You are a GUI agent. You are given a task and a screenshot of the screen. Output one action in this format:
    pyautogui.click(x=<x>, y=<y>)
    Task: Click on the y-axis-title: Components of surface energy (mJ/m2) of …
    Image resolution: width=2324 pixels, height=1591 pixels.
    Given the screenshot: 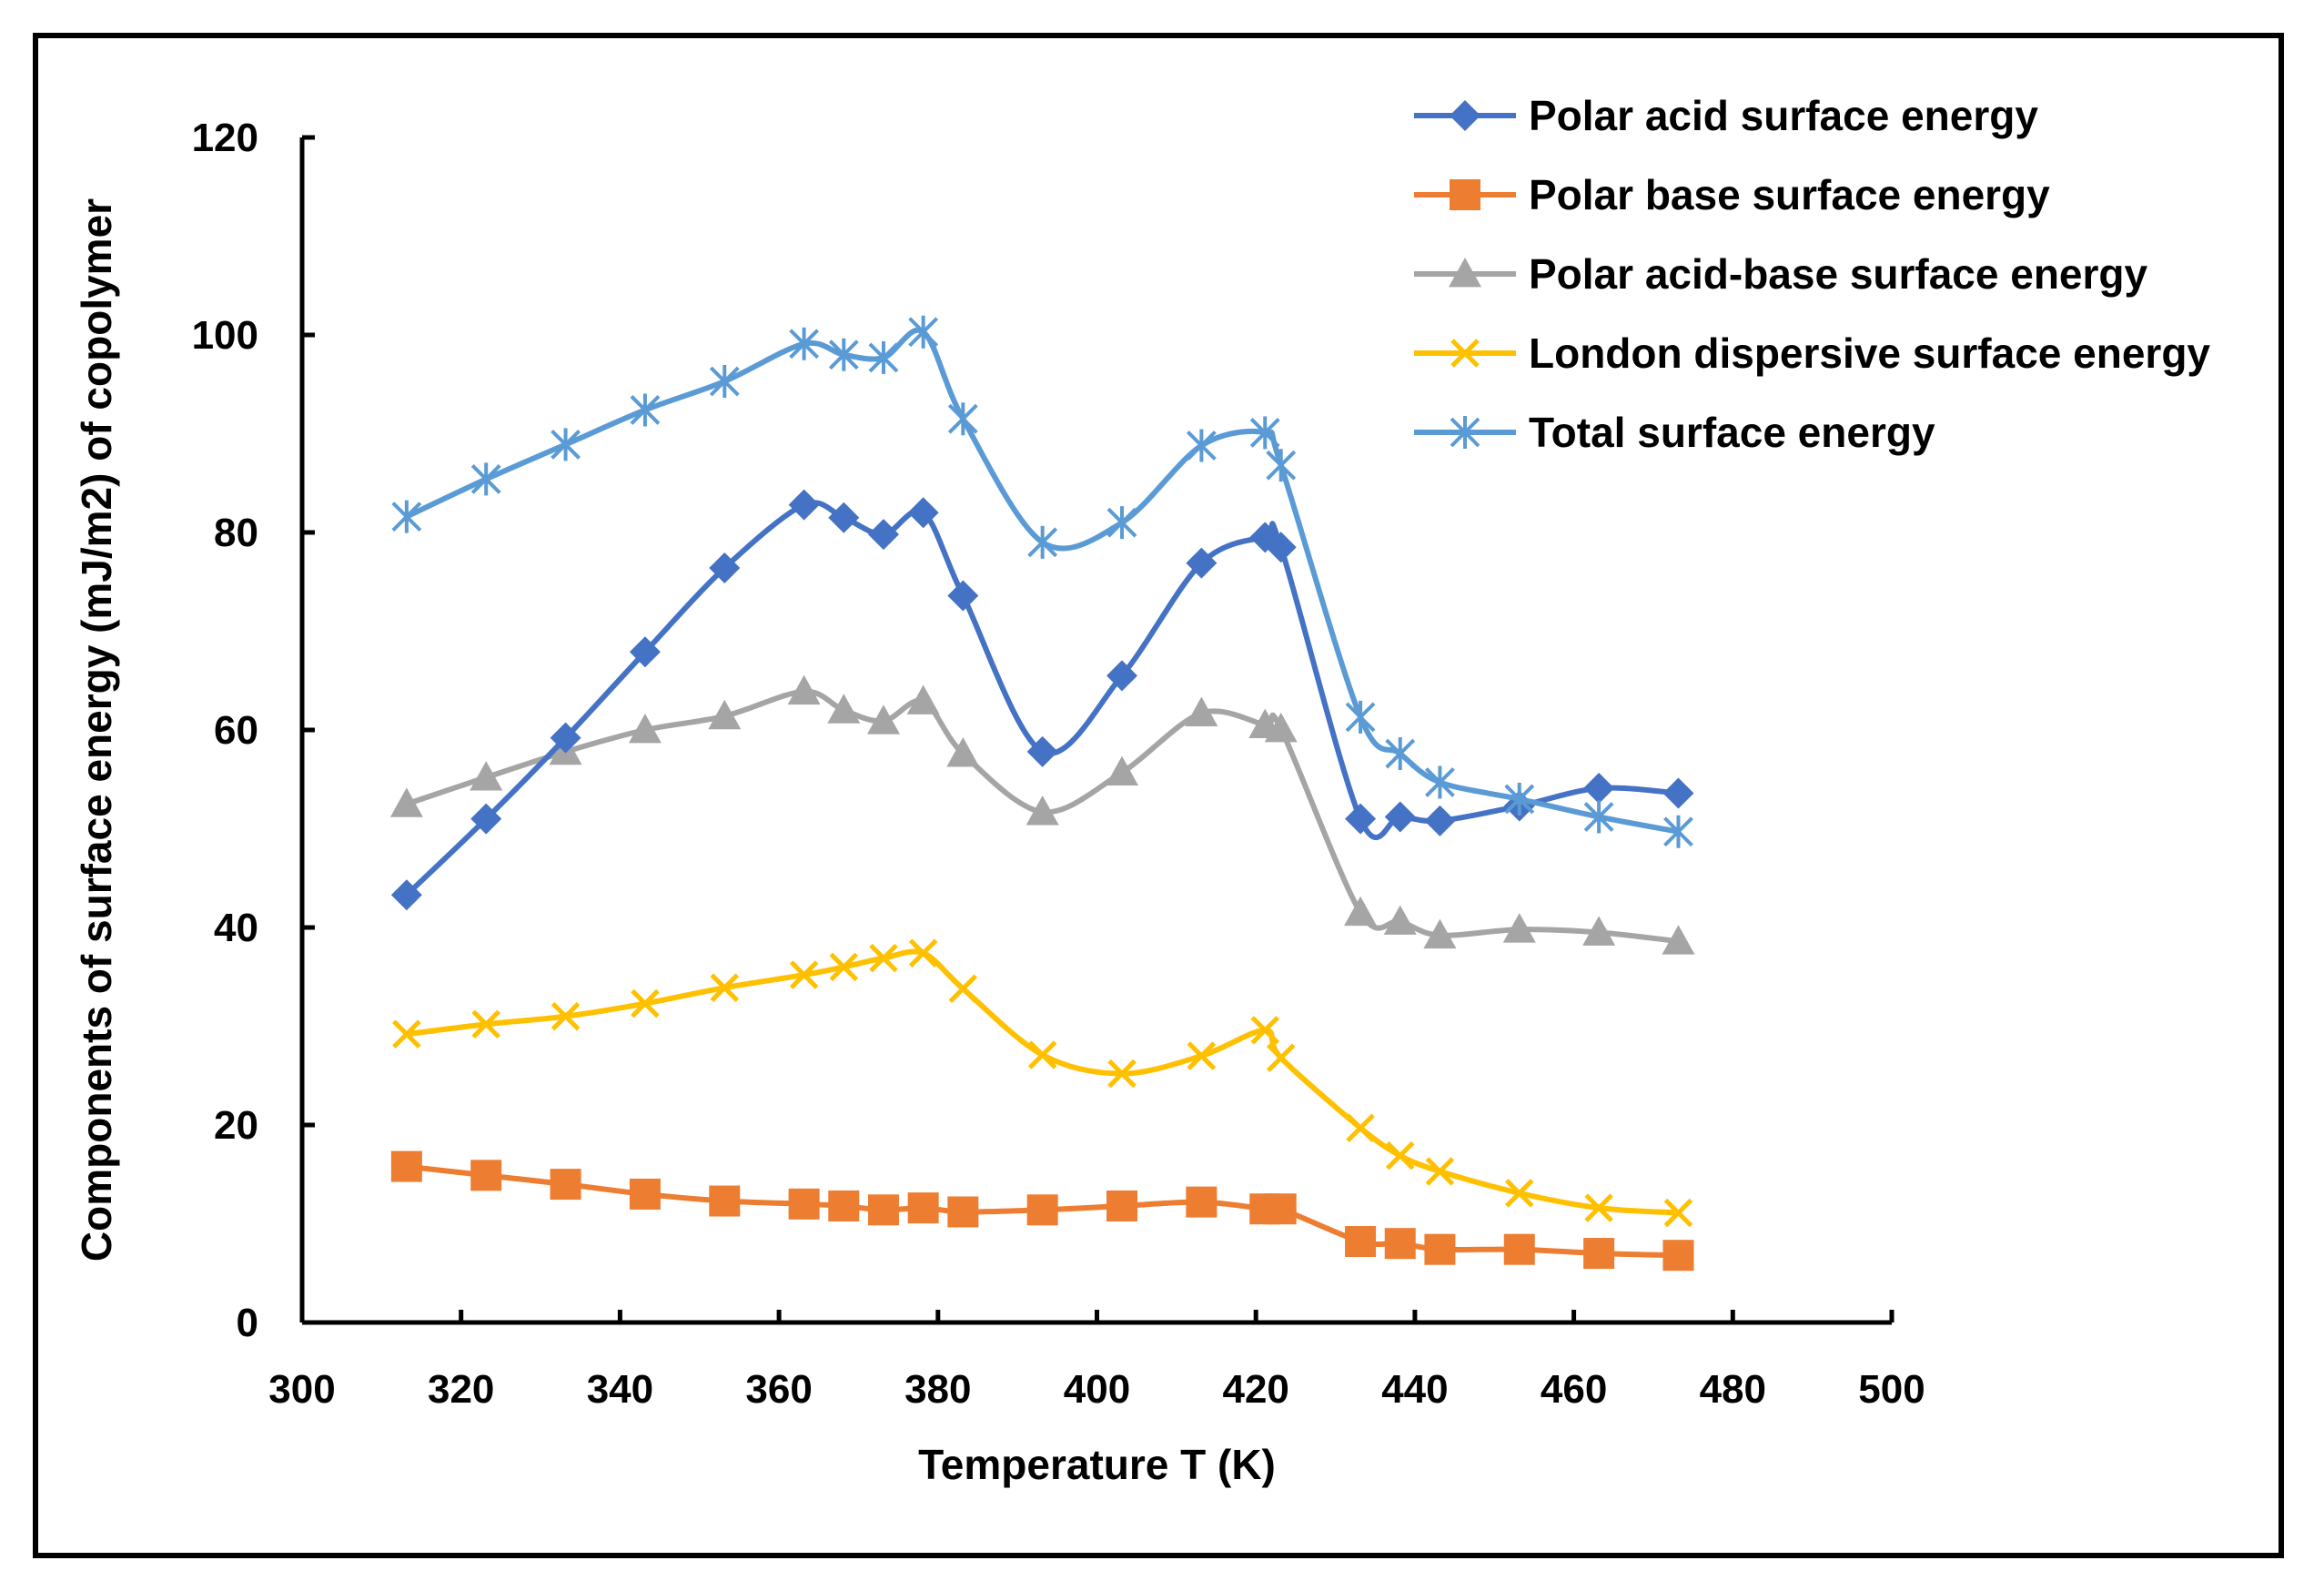 What is the action you would take?
    pyautogui.click(x=96, y=730)
    